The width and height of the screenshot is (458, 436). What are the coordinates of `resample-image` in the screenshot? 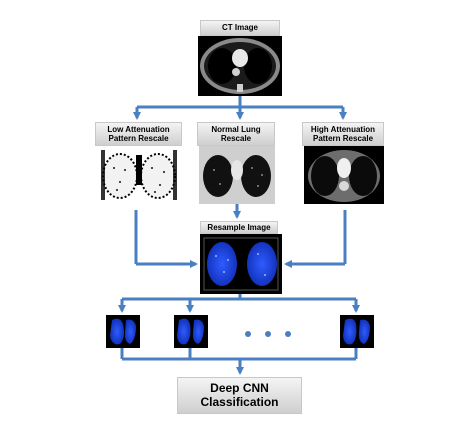 It's located at (241, 264).